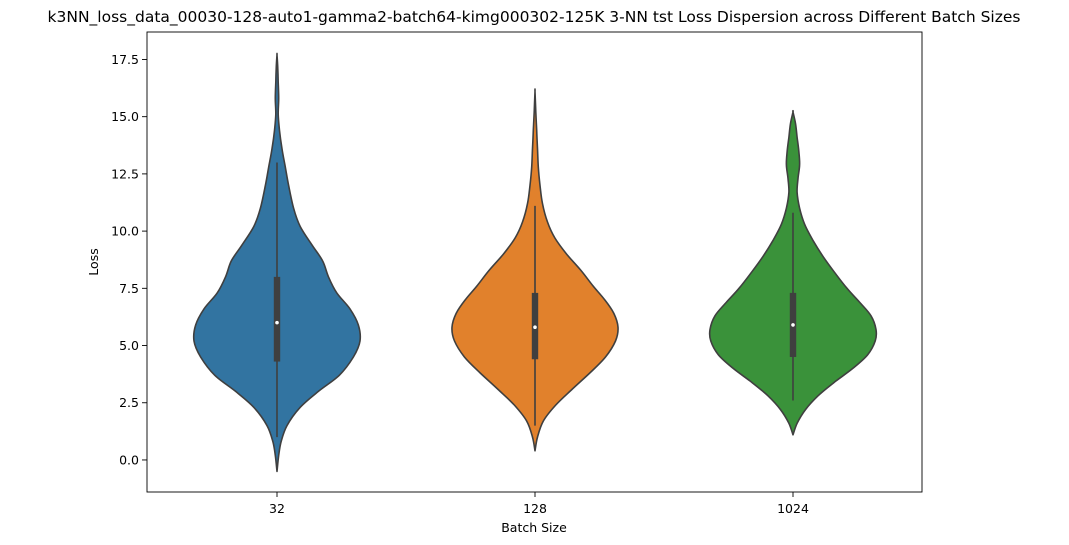  What do you see at coordinates (535, 508) in the screenshot?
I see `x-tick-label: 128` at bounding box center [535, 508].